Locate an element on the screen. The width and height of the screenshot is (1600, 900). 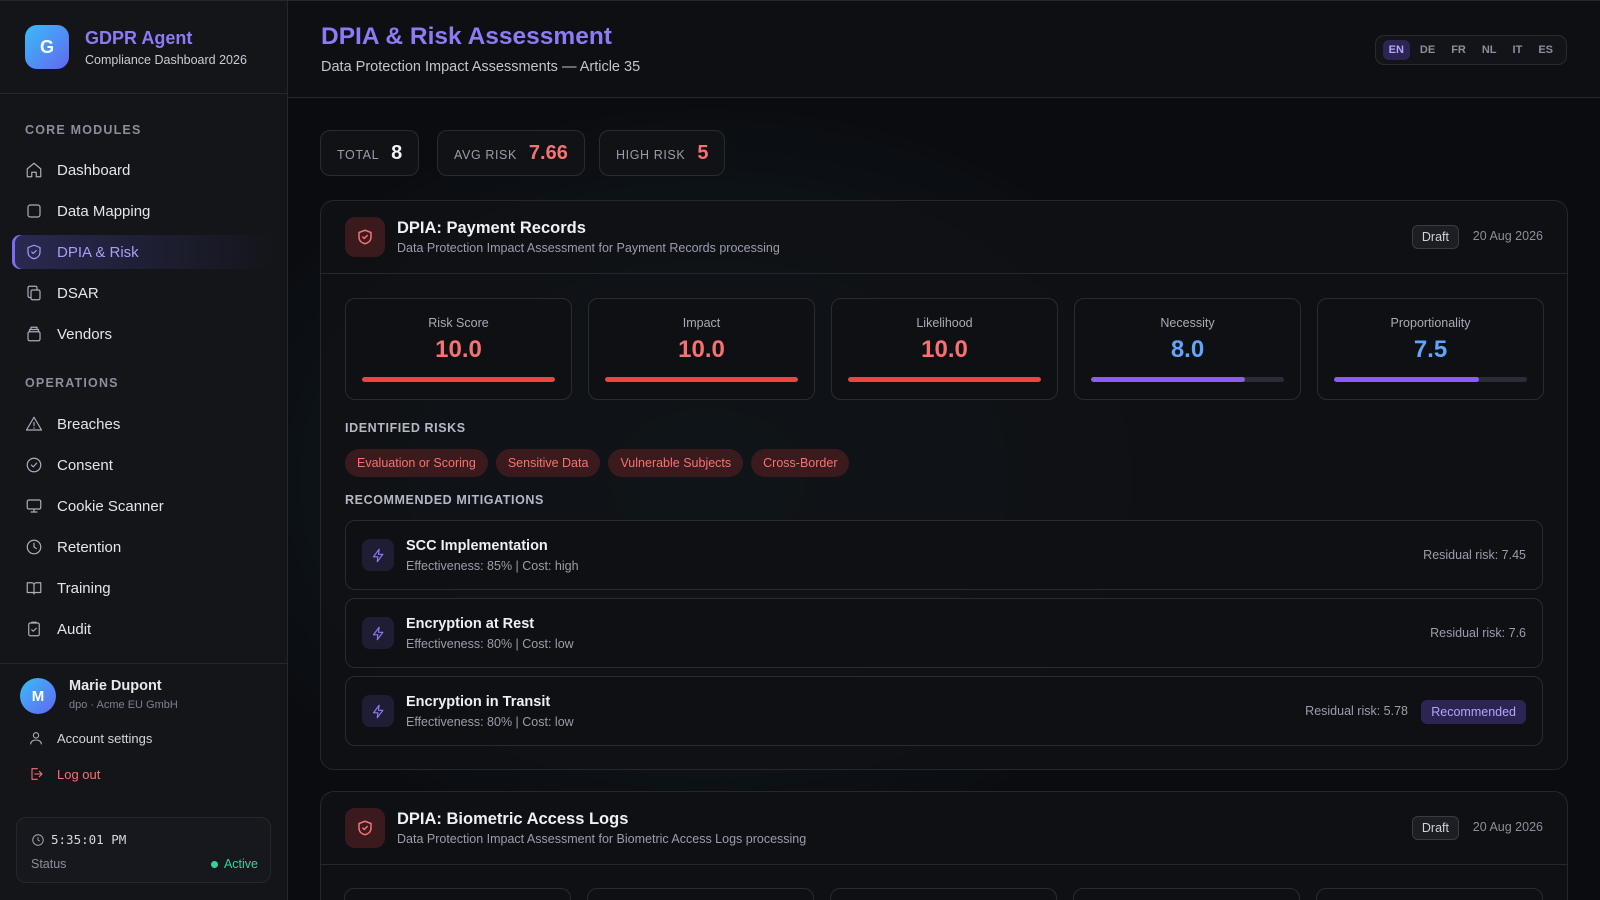
metric-label: Necessity is located at coordinates (1187, 323).